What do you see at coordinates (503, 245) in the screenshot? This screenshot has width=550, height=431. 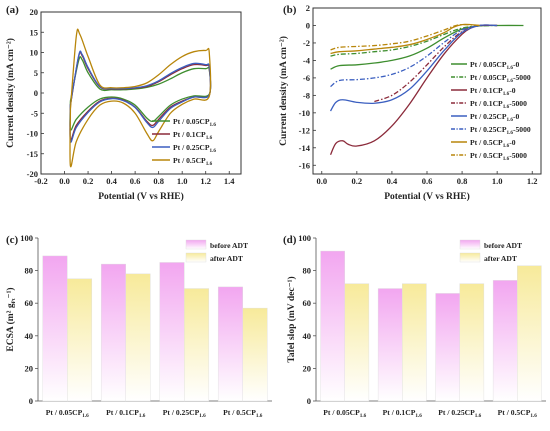 I see `panel-d-legend-label-1: before ADT` at bounding box center [503, 245].